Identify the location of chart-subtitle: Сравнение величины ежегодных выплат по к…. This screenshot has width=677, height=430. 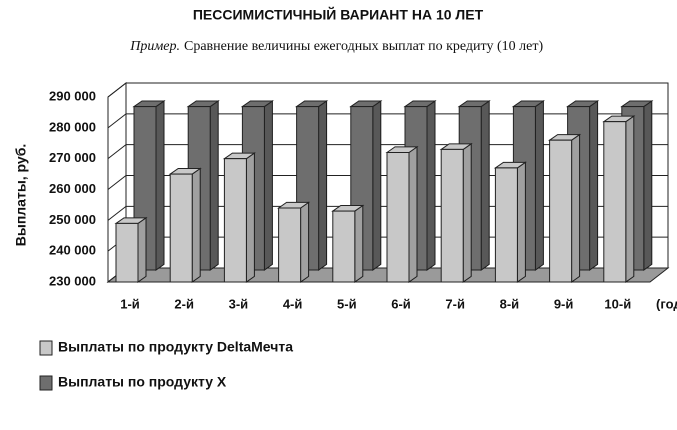
(363, 46).